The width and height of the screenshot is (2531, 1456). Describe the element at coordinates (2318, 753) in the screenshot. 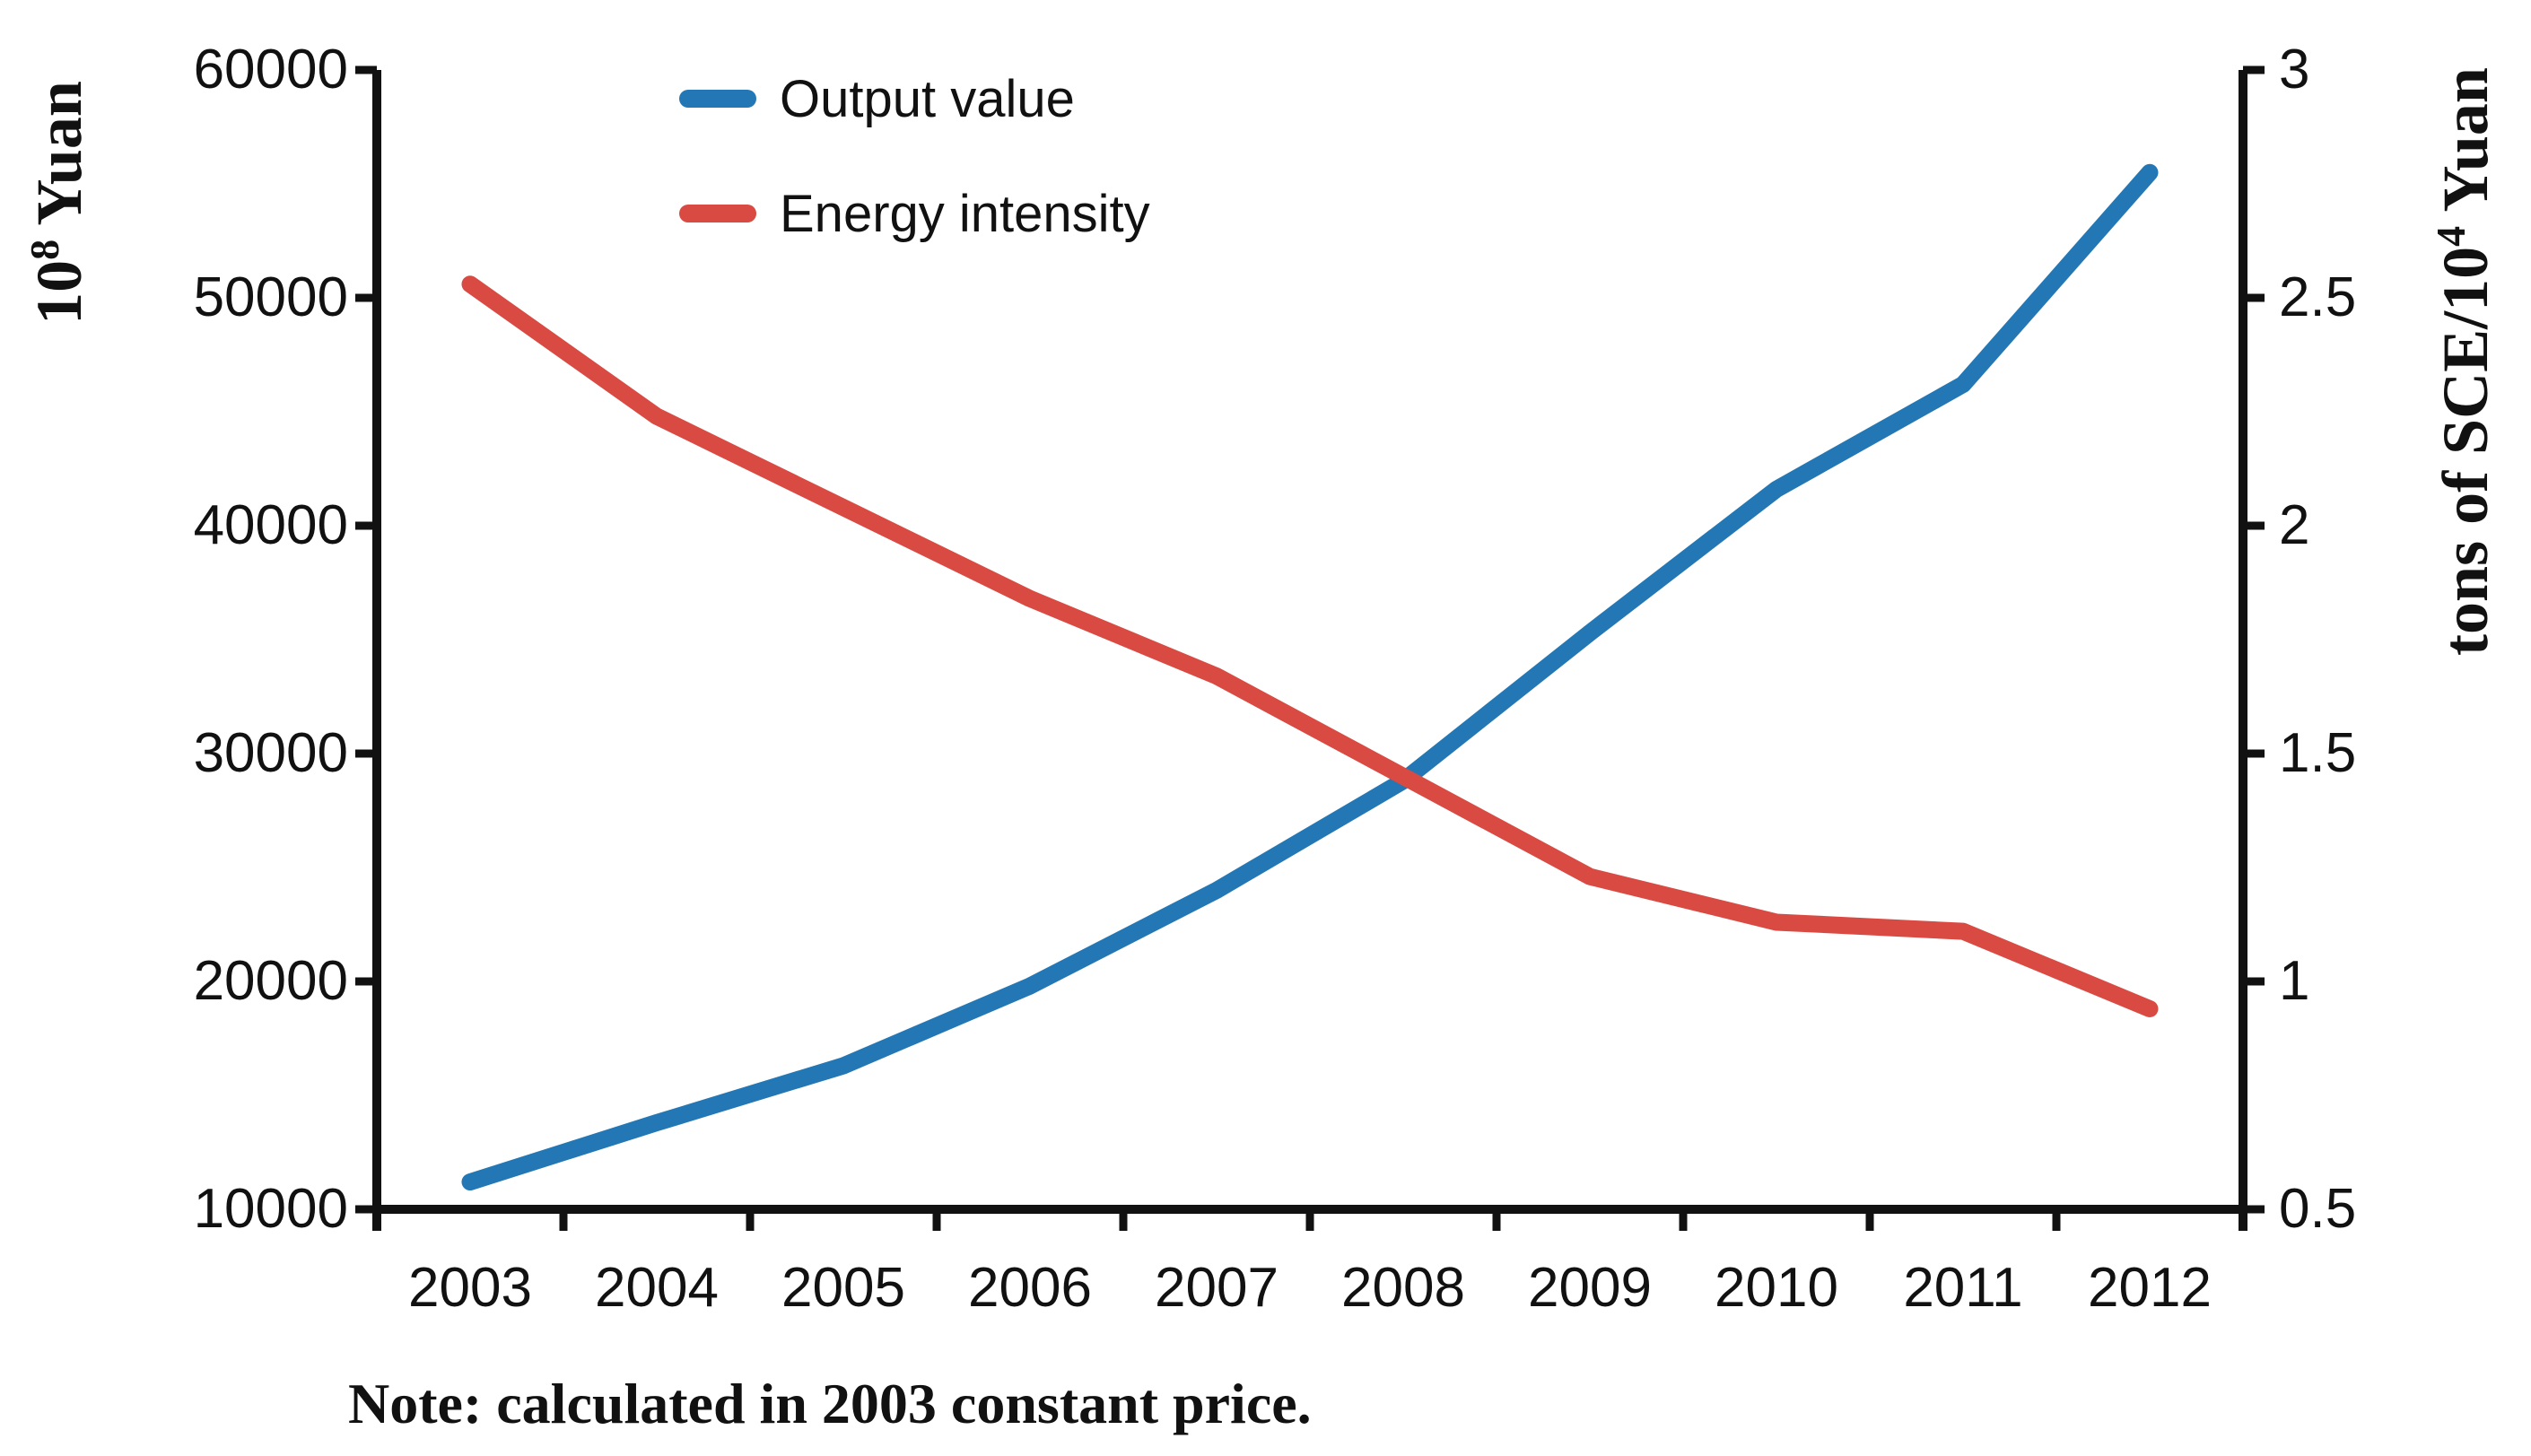

I see `y-axis-right-tick-label: 1.5` at that location.